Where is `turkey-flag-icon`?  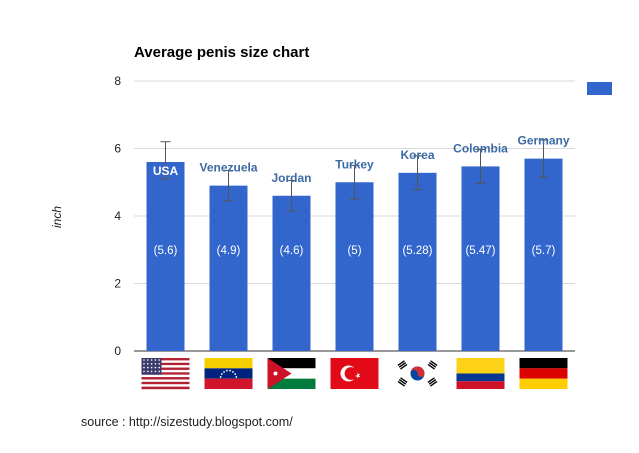 turkey-flag-icon is located at coordinates (354, 373).